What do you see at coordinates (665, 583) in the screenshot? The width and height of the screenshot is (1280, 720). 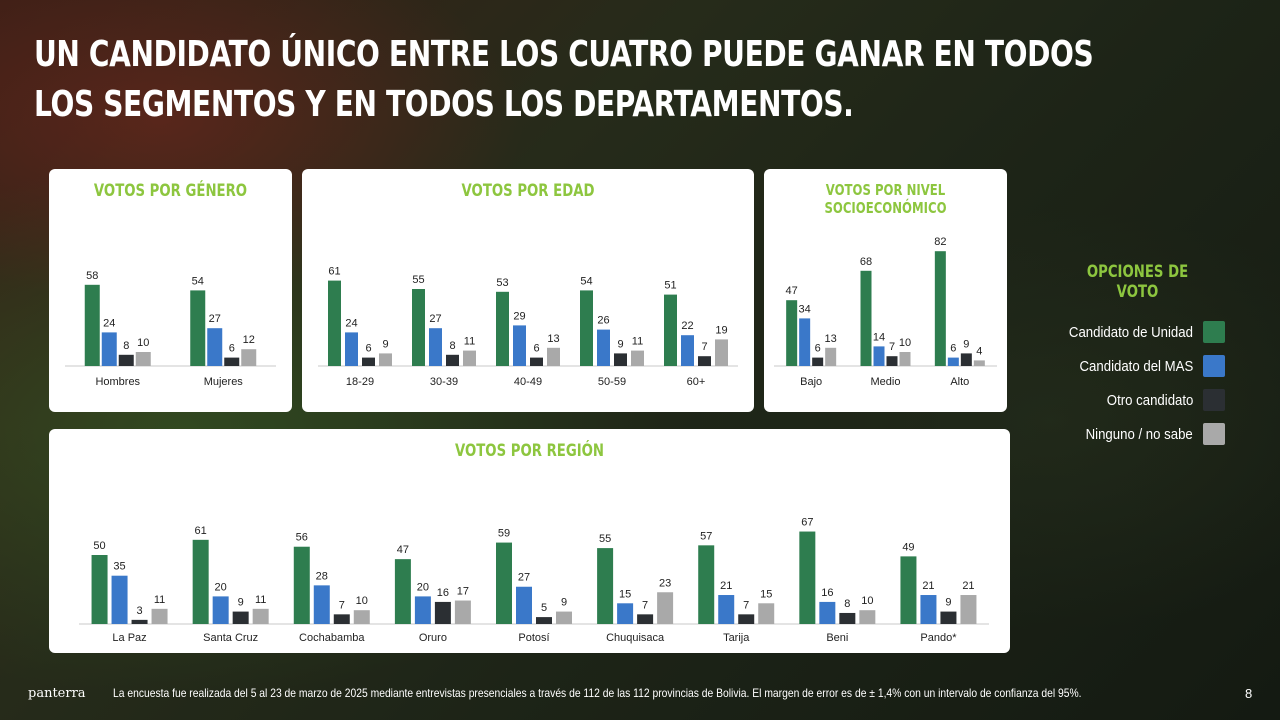 I see `data-label: 23` at bounding box center [665, 583].